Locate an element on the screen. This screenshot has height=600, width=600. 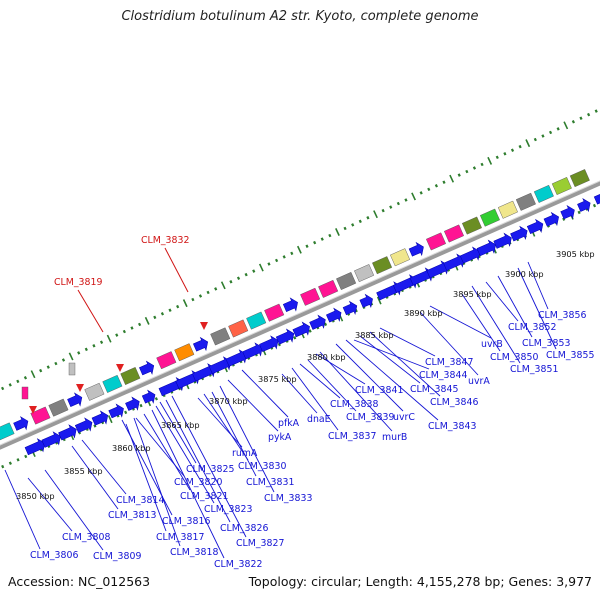
gene-label: CLM_3808 is located at coordinates (86, 537).